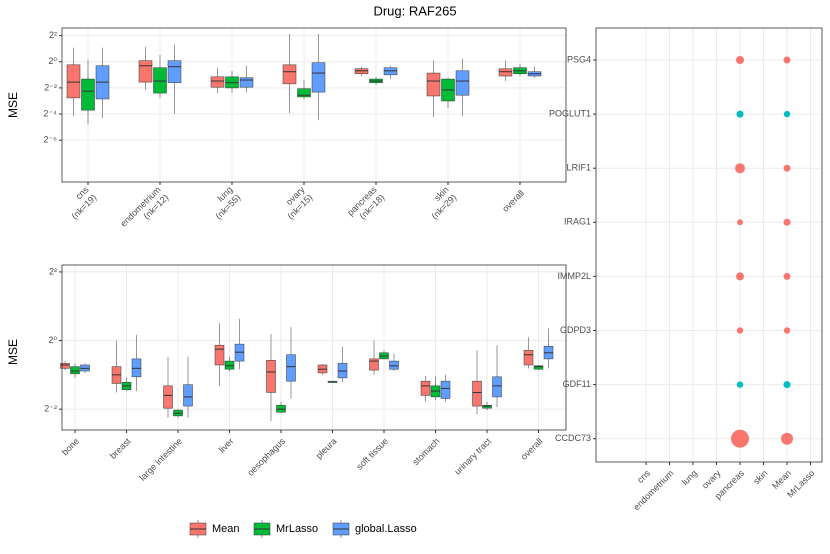 Image resolution: width=830 pixels, height=554 pixels. What do you see at coordinates (83, 202) in the screenshot?
I see `x-tick-label-group: cns(nk=19)` at bounding box center [83, 202].